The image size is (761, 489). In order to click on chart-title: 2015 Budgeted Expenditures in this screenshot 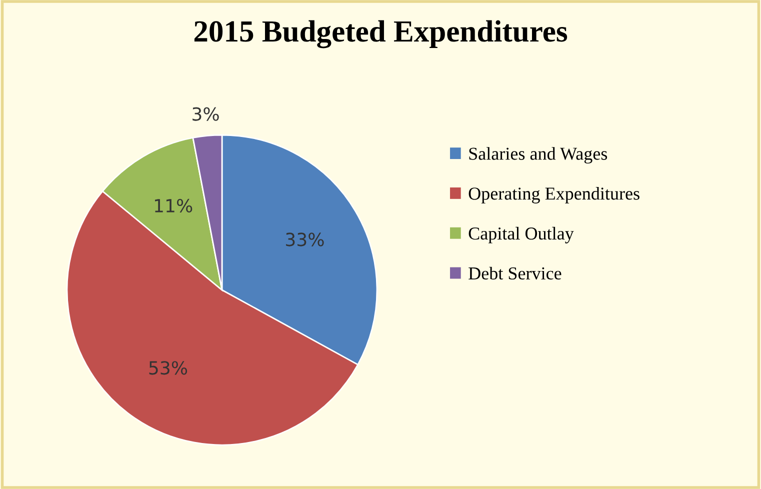, I will do `click(381, 34)`.